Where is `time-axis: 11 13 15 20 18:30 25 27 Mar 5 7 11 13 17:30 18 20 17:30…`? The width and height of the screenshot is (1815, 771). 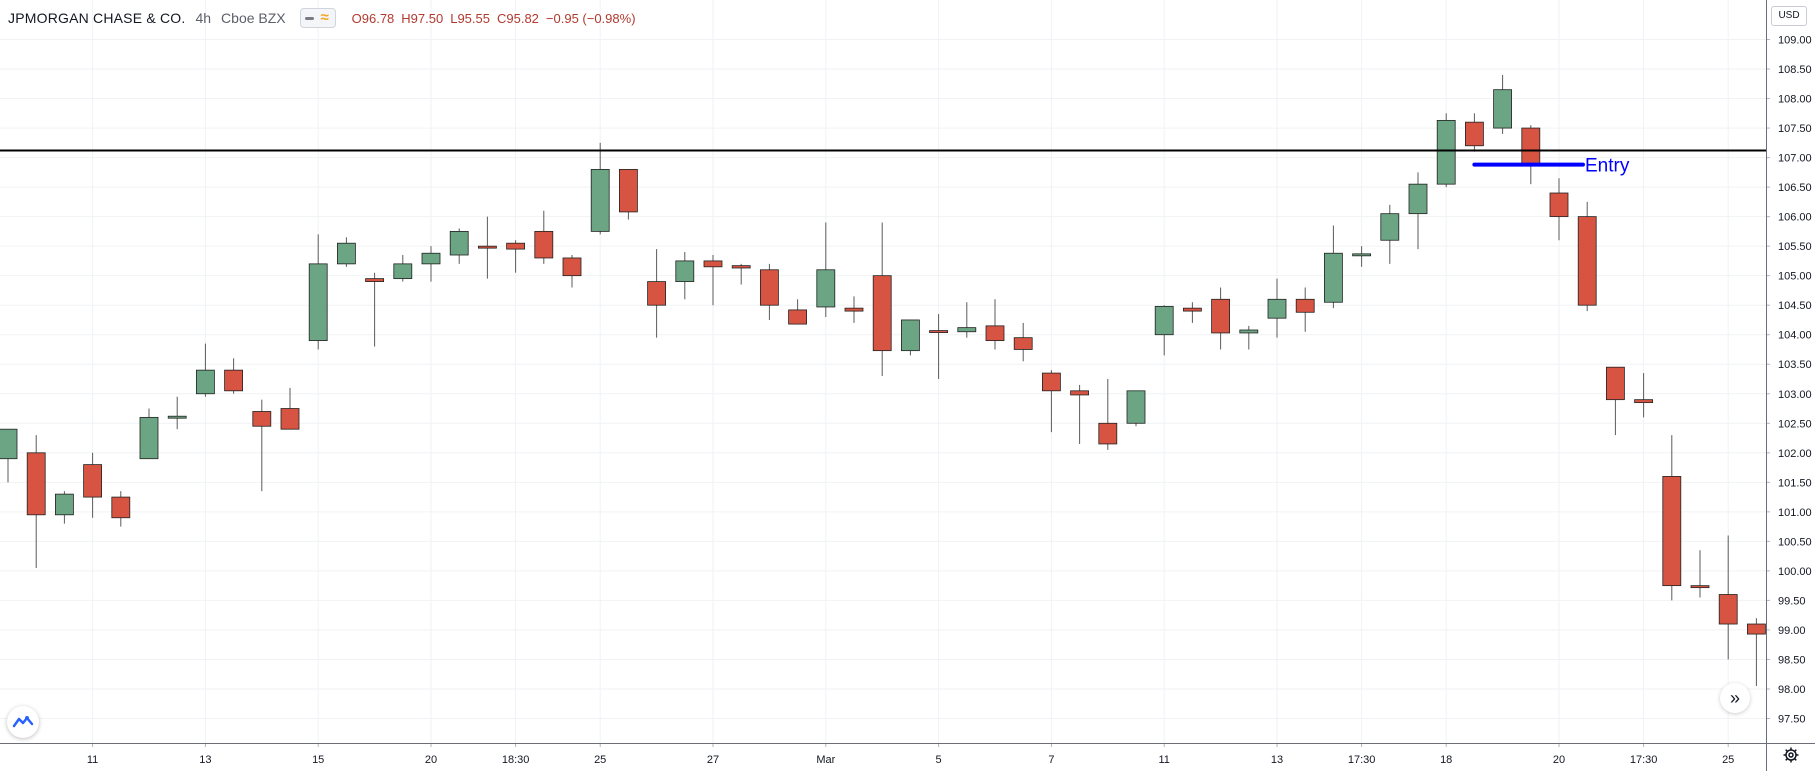 time-axis: 11 13 15 20 18:30 25 27 Mar 5 7 11 13 17:30 18 20 17:30… is located at coordinates (907, 754).